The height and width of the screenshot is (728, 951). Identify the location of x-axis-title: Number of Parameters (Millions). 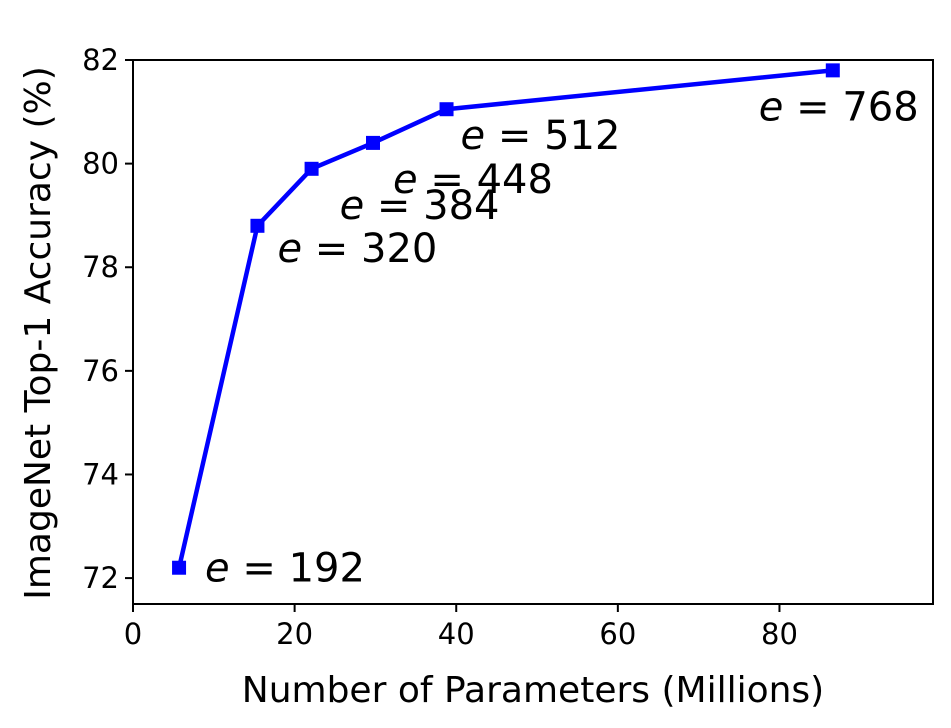
(533, 690).